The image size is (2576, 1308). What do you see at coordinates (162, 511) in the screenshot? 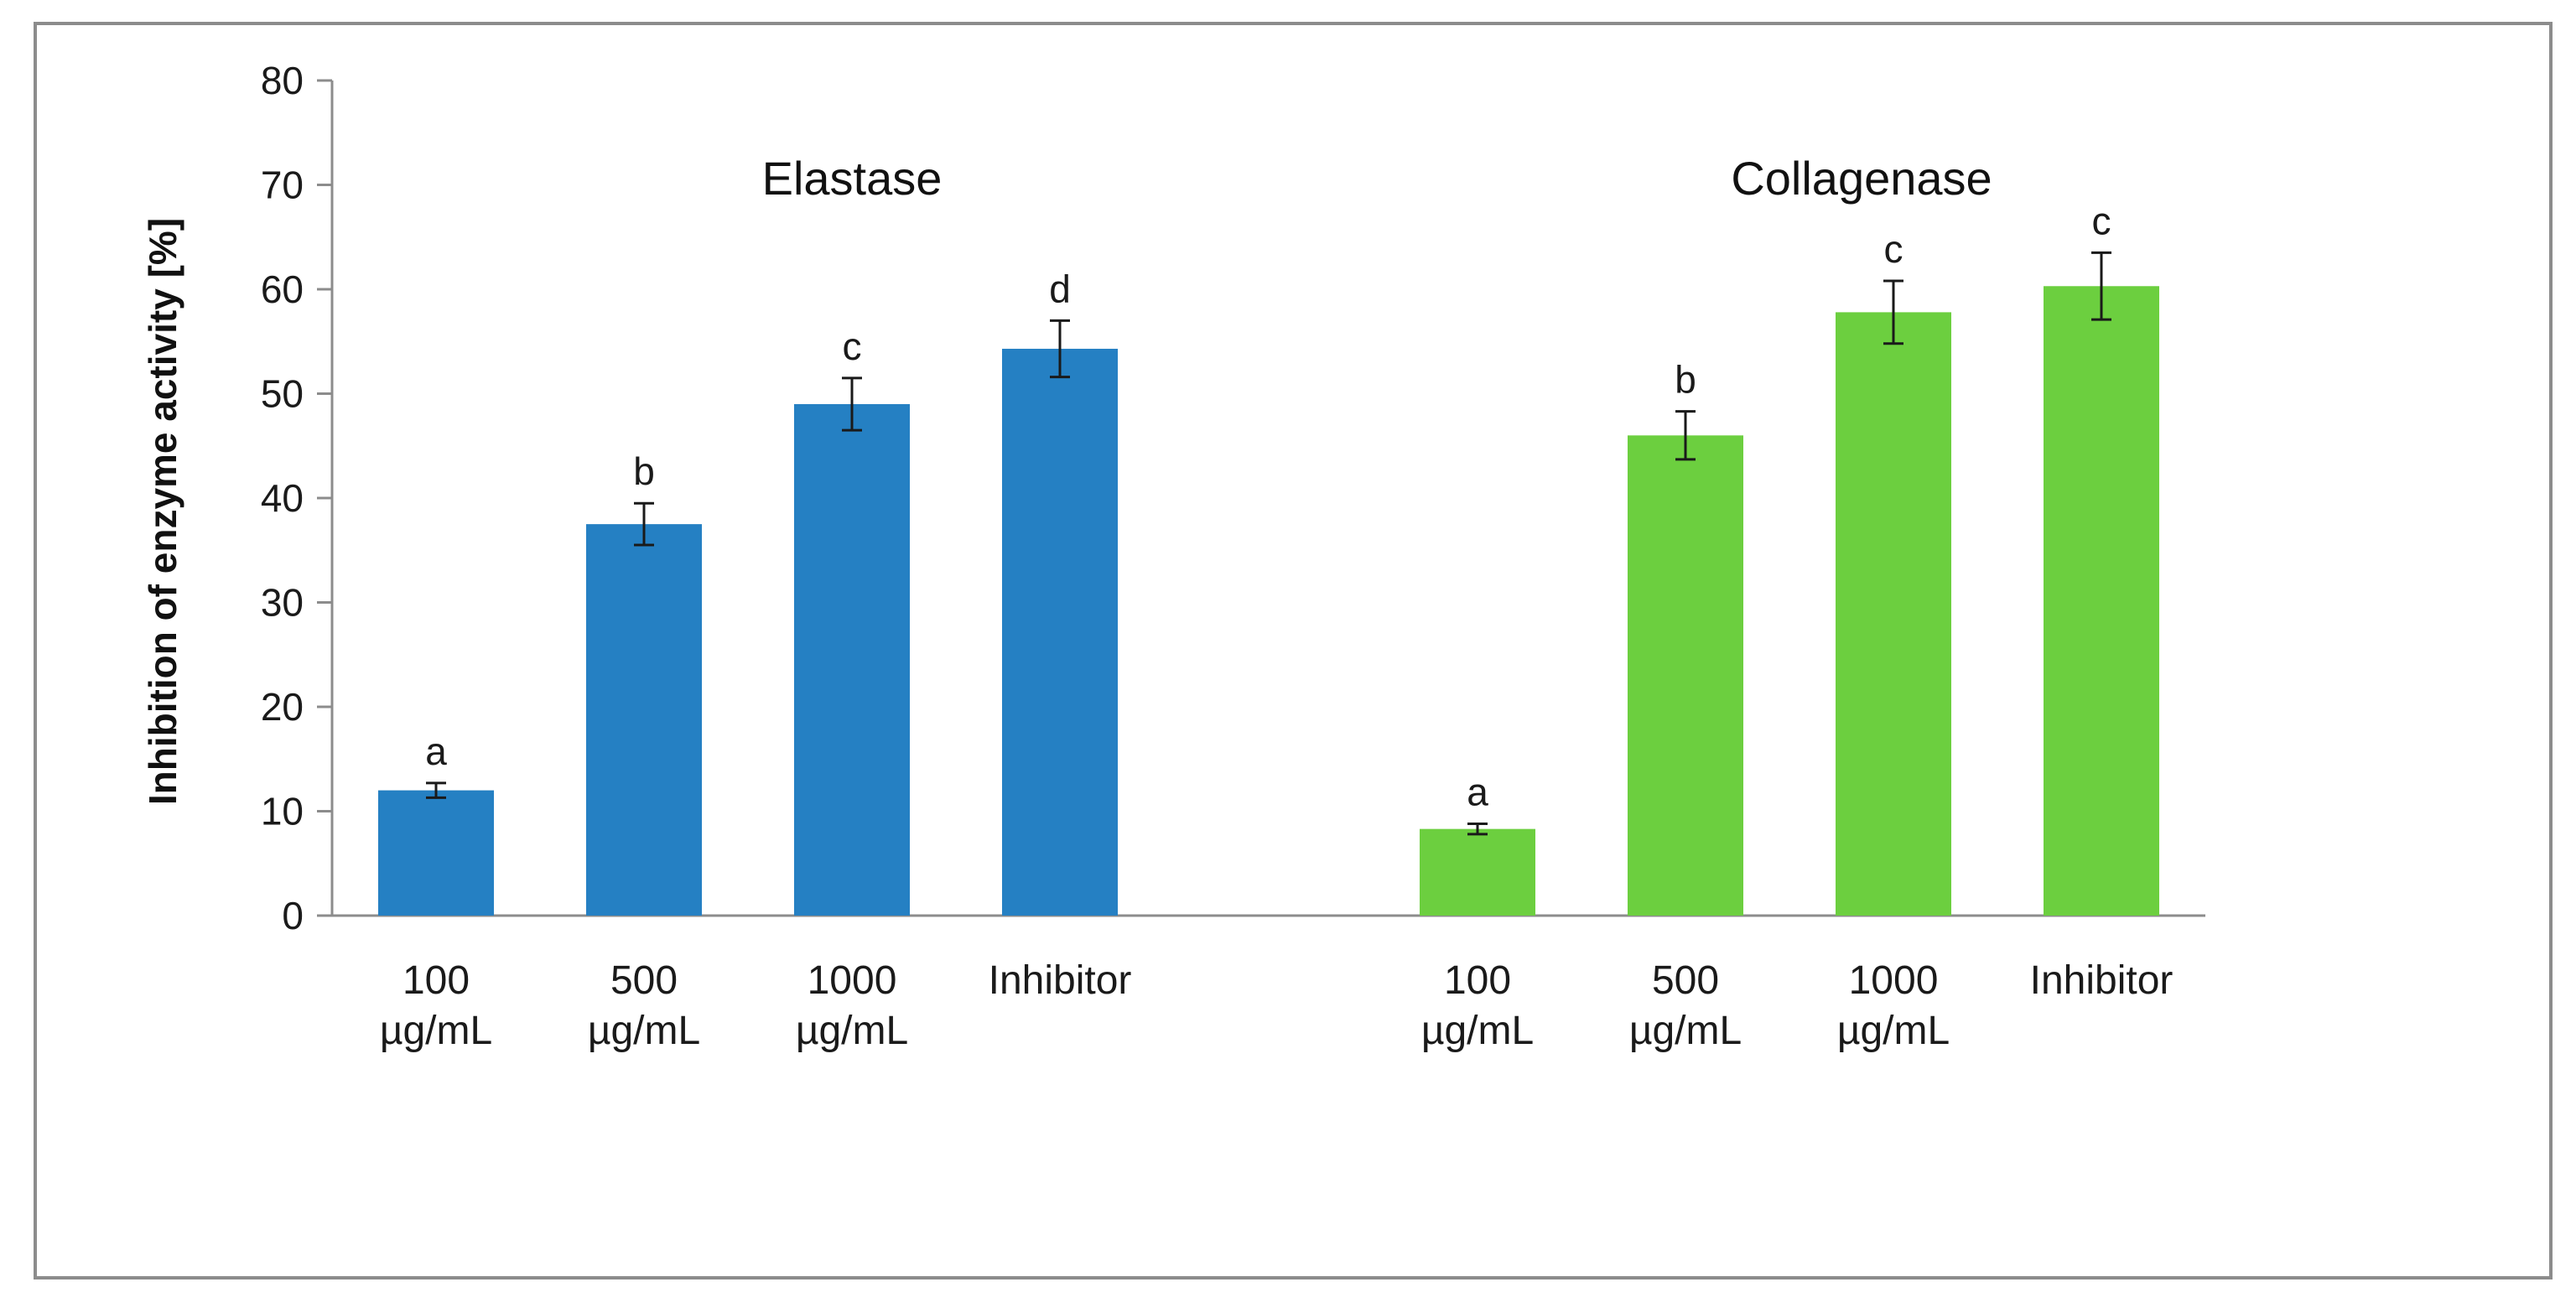
I see `y-axis-title: Inhibition of enzyme activity [%]` at bounding box center [162, 511].